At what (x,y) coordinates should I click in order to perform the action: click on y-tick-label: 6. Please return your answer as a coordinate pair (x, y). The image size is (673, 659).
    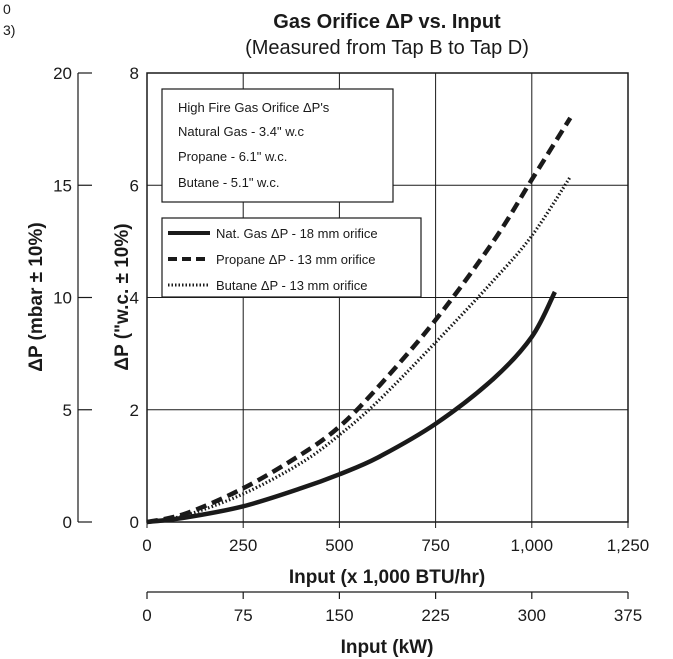
    Looking at the image, I should click on (134, 185).